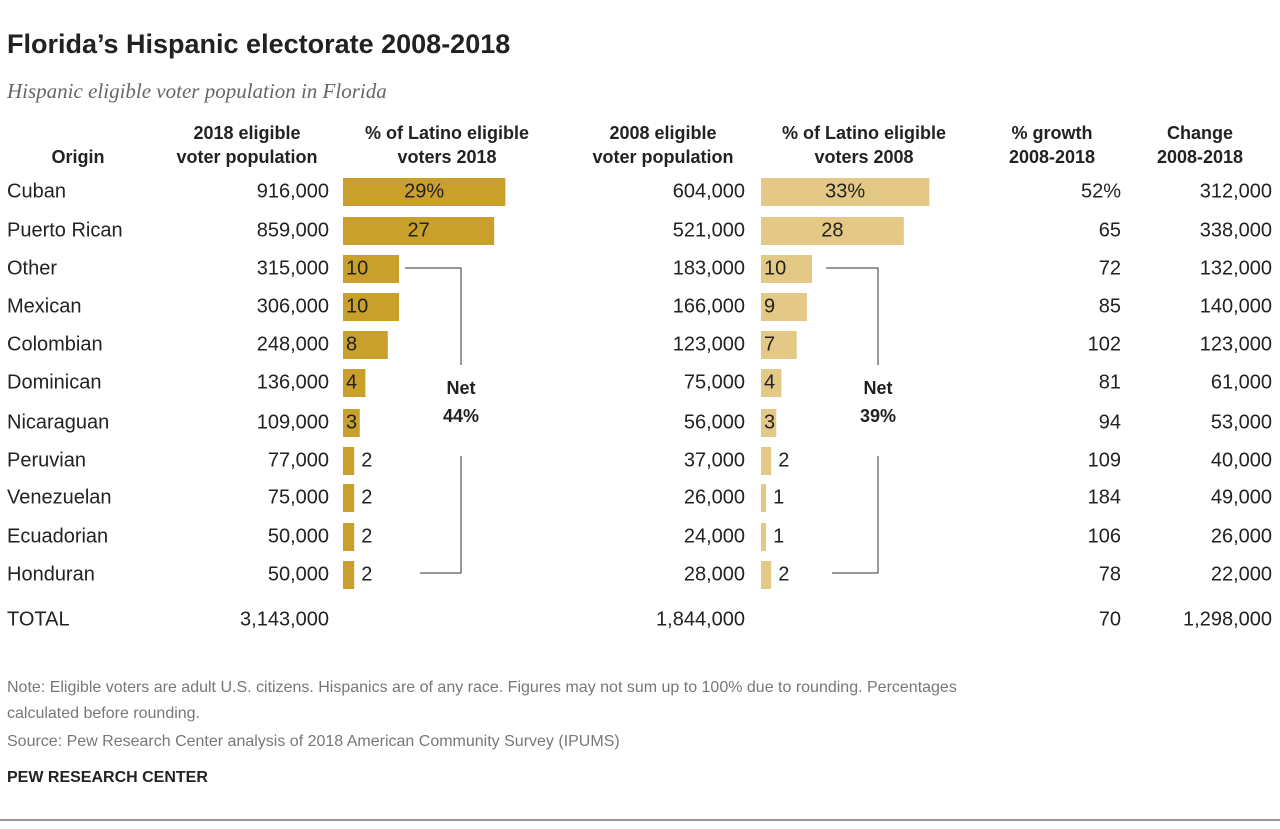 Image resolution: width=1280 pixels, height=829 pixels. What do you see at coordinates (293, 382) in the screenshot?
I see `cell: 136,000` at bounding box center [293, 382].